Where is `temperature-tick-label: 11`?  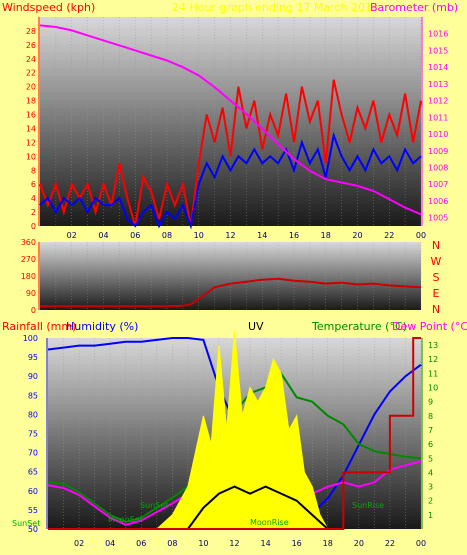 temperature-tick-label: 11 is located at coordinates (433, 373).